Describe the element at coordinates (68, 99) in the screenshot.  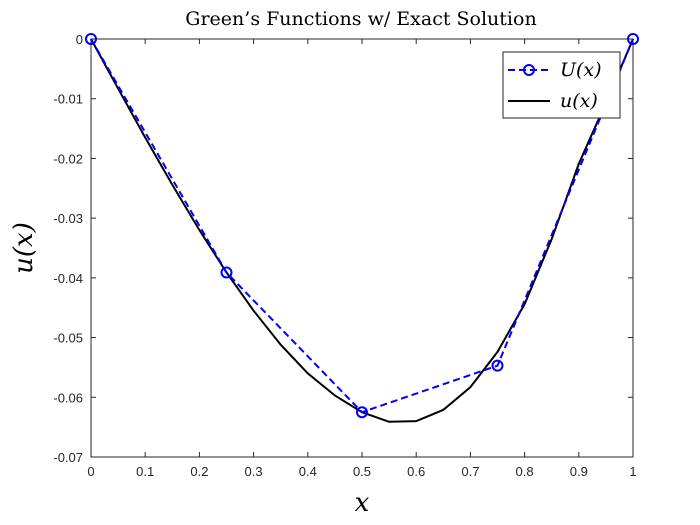
I see `y-tick-label: -0.01` at that location.